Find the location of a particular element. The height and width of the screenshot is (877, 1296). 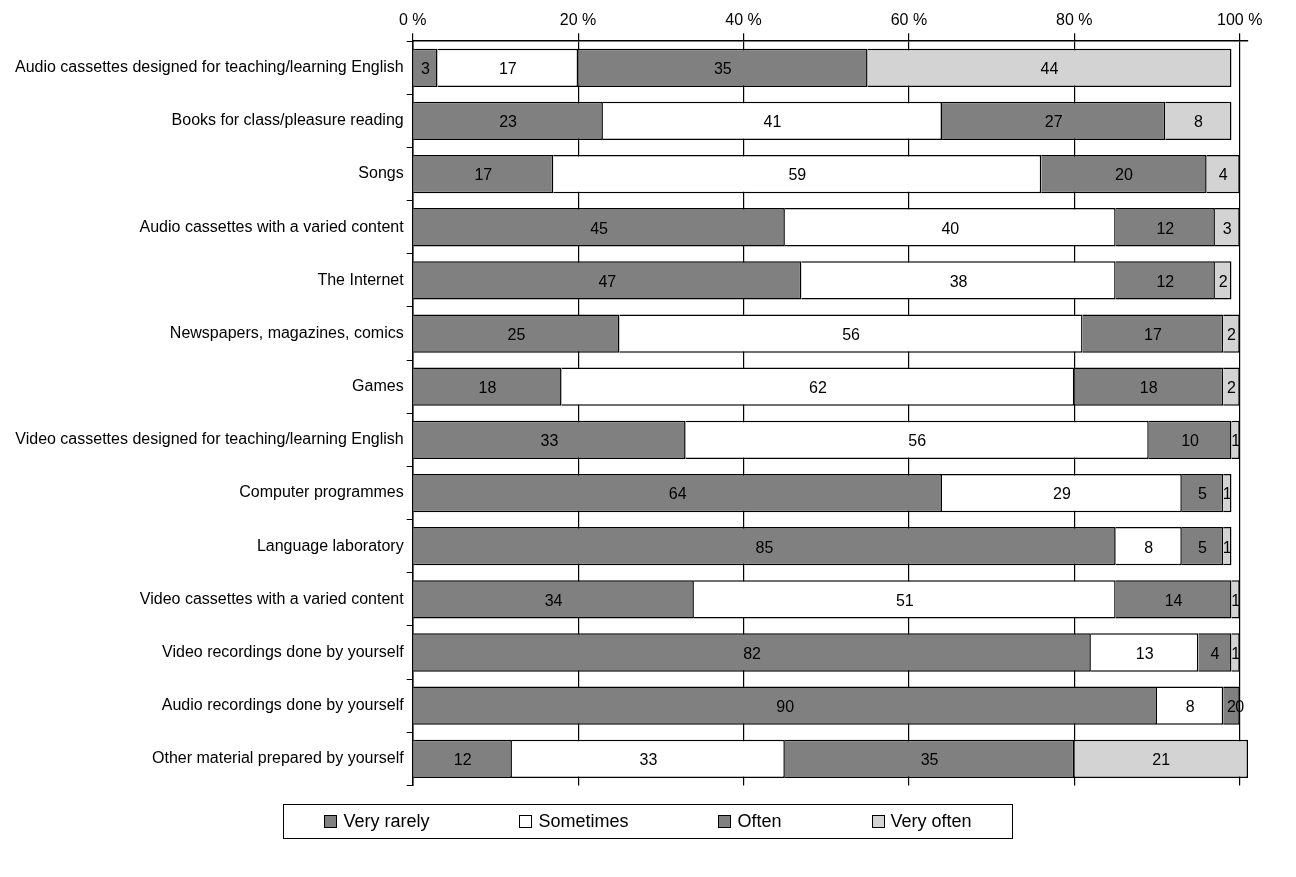

y-tick-label: Video cassettes with a varied content is located at coordinates (272, 598).